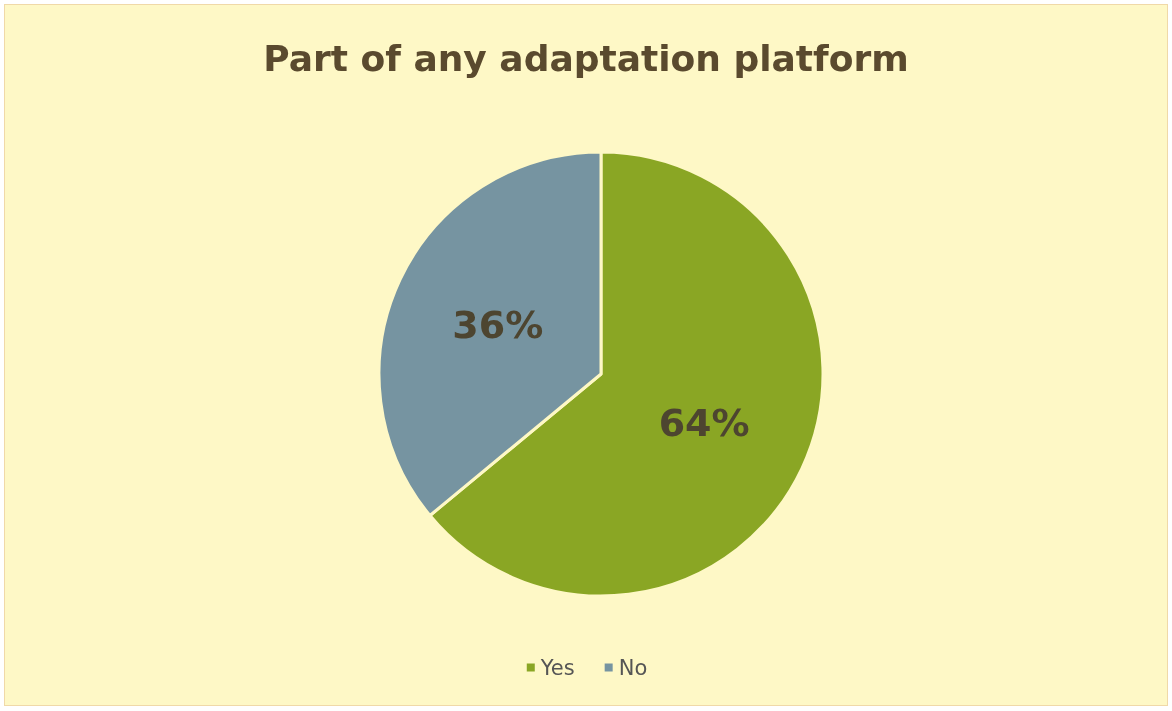 This screenshot has height=711, width=1172. Describe the element at coordinates (557, 667) in the screenshot. I see `legend-label: Yes` at that location.